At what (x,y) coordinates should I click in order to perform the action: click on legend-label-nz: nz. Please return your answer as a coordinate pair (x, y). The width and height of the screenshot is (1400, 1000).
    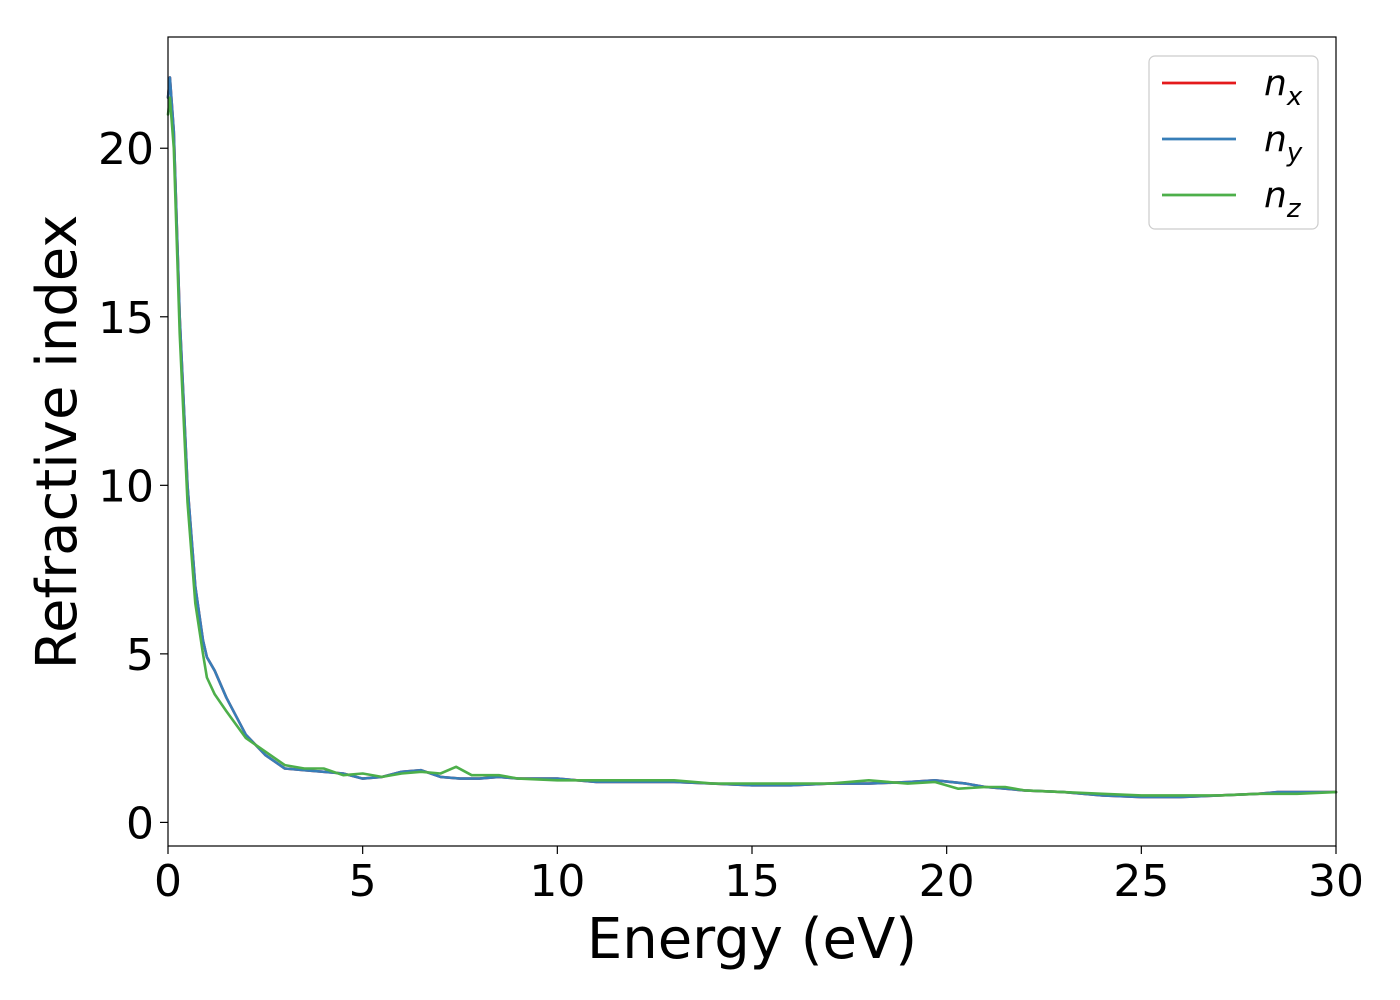
    Looking at the image, I should click on (1283, 199).